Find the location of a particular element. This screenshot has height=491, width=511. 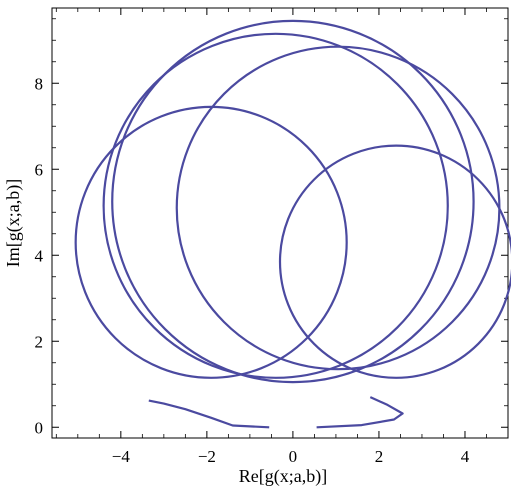

y-tick-label: 2 is located at coordinates (39, 341).